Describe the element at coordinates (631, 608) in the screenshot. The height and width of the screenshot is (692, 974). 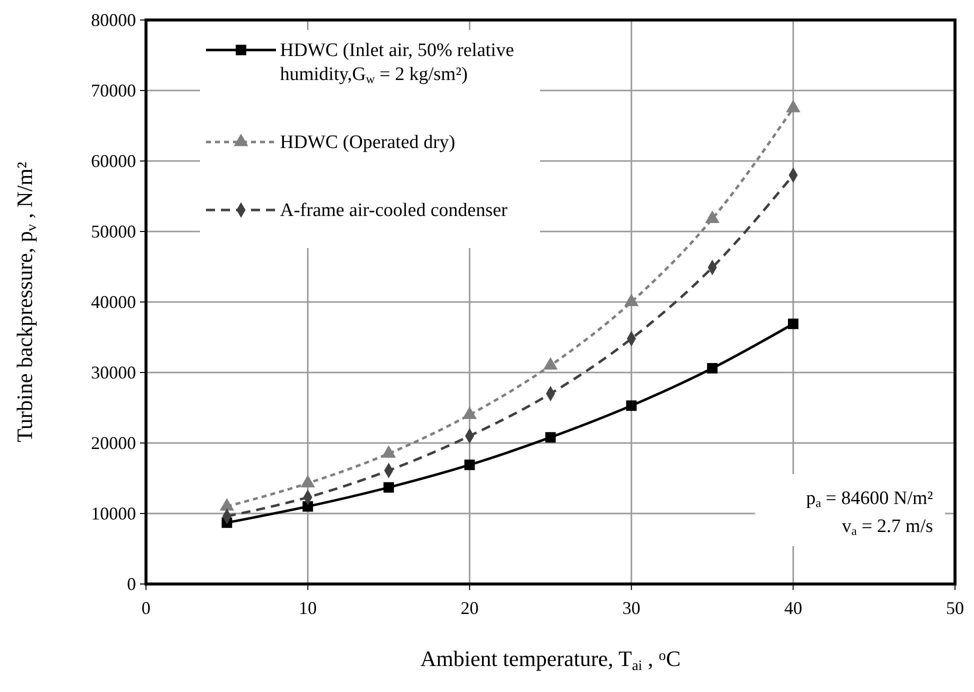
I see `x-tick-label: 30` at that location.